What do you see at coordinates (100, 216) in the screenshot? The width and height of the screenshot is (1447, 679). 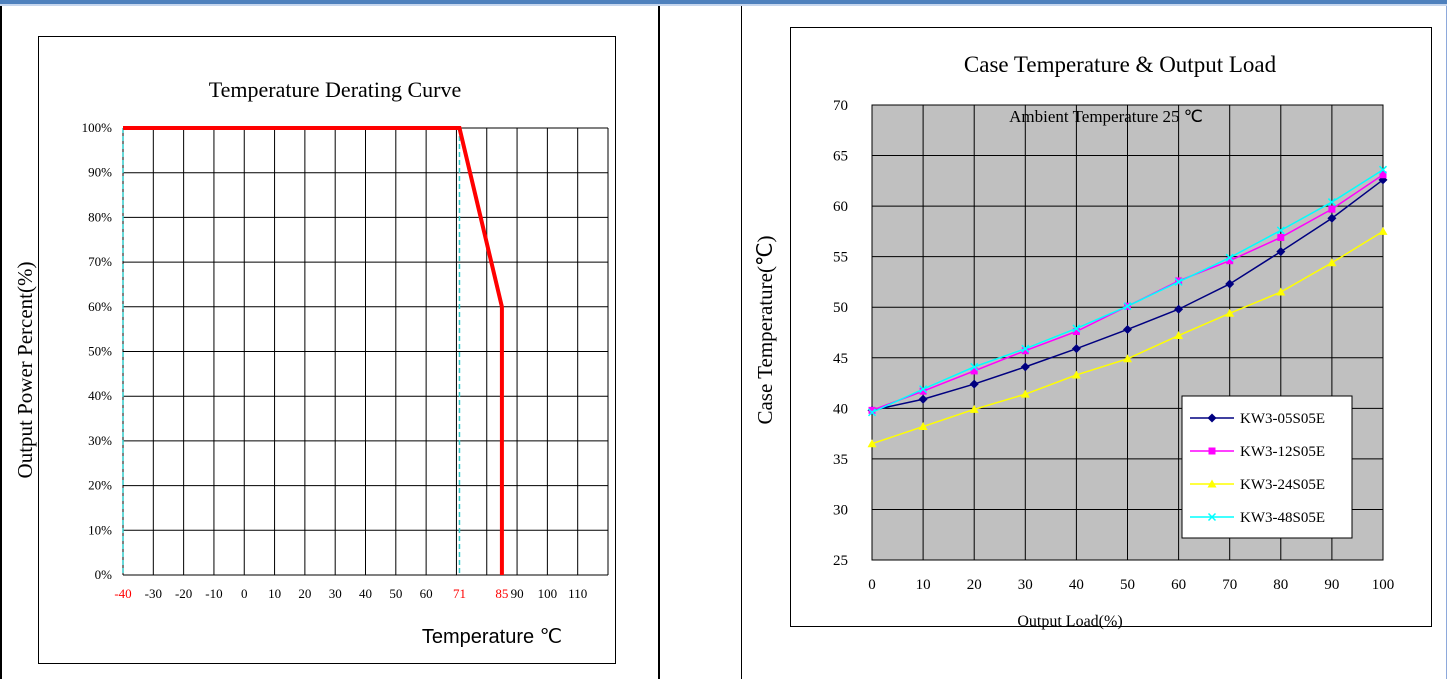 I see `chart1-ytick-label: 80%` at bounding box center [100, 216].